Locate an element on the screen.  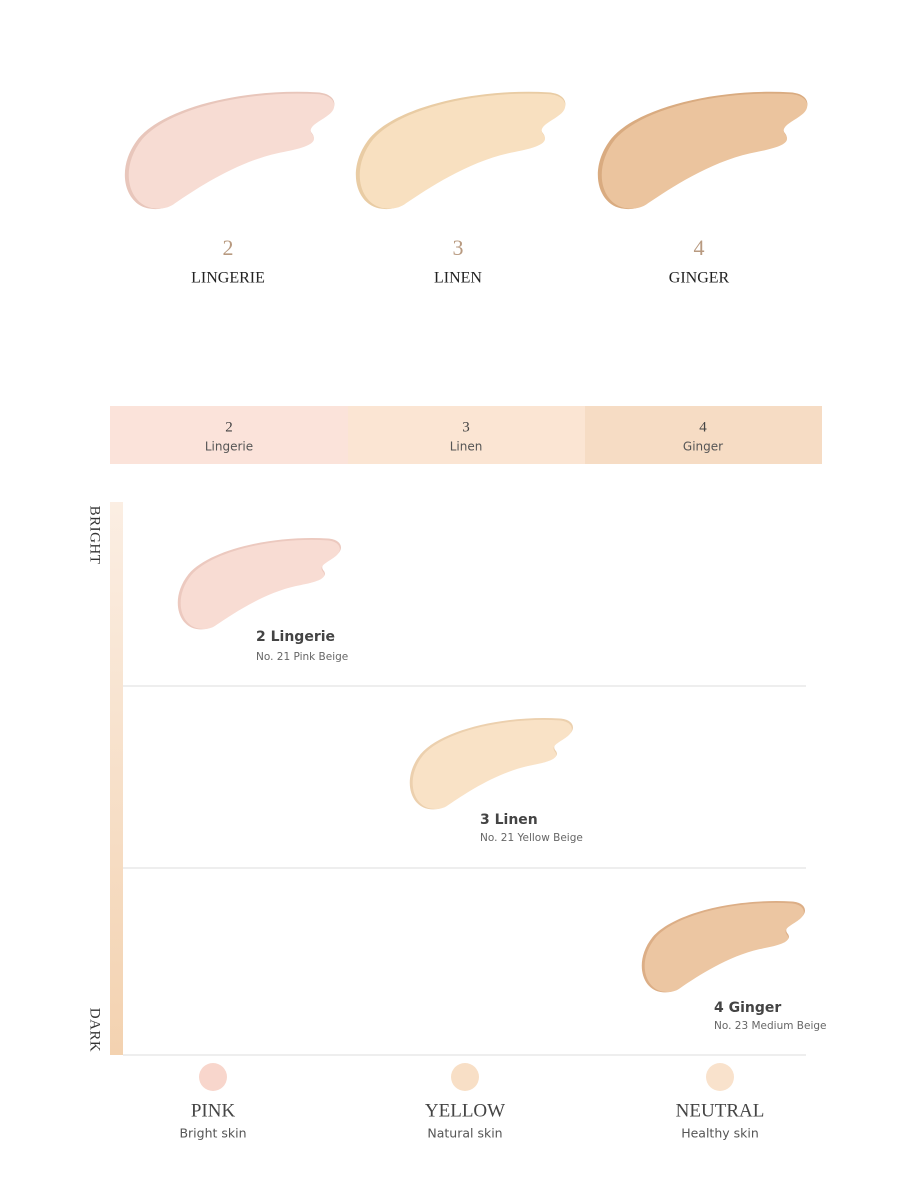
undertone-name: YELLOW is located at coordinates (465, 1110).